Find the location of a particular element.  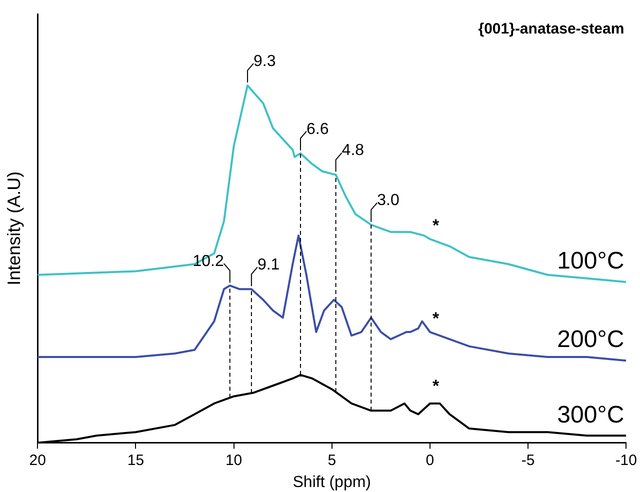

series-label: 100°C is located at coordinates (590, 261).